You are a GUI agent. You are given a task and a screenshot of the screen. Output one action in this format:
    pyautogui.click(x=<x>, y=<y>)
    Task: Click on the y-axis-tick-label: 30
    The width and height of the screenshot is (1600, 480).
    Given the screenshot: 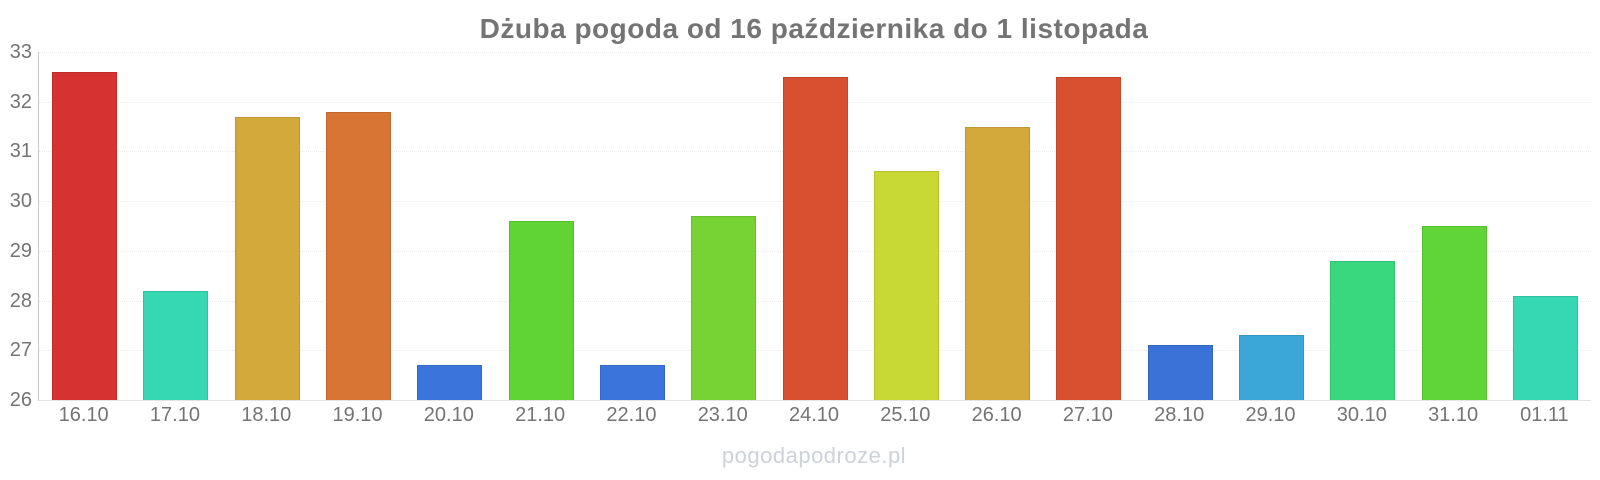 What is the action you would take?
    pyautogui.click(x=20, y=201)
    